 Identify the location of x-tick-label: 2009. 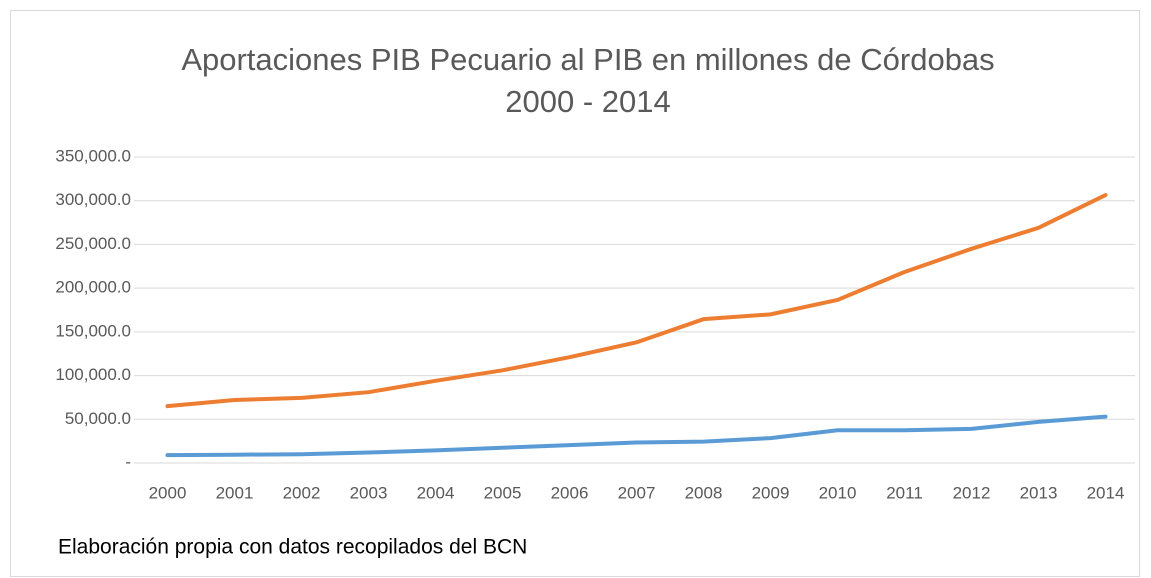
(771, 492).